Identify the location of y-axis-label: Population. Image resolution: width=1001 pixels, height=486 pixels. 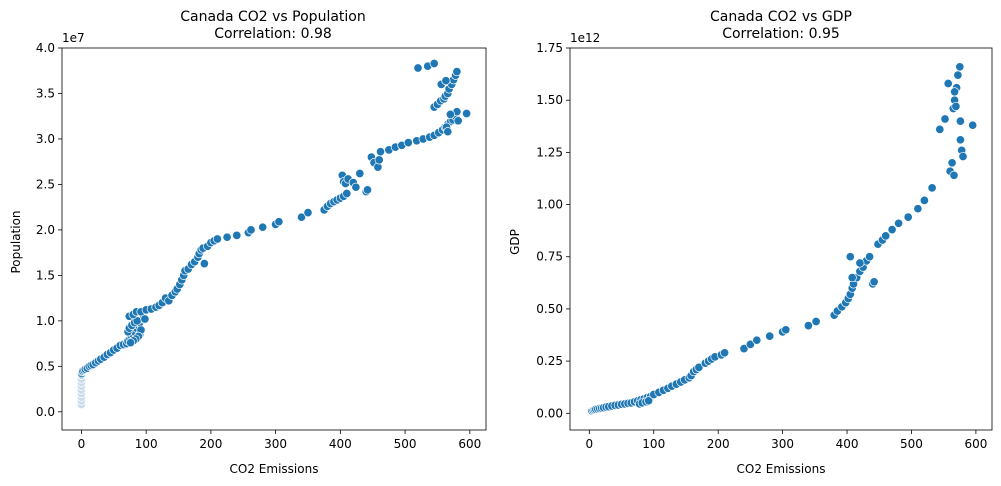
(16, 241).